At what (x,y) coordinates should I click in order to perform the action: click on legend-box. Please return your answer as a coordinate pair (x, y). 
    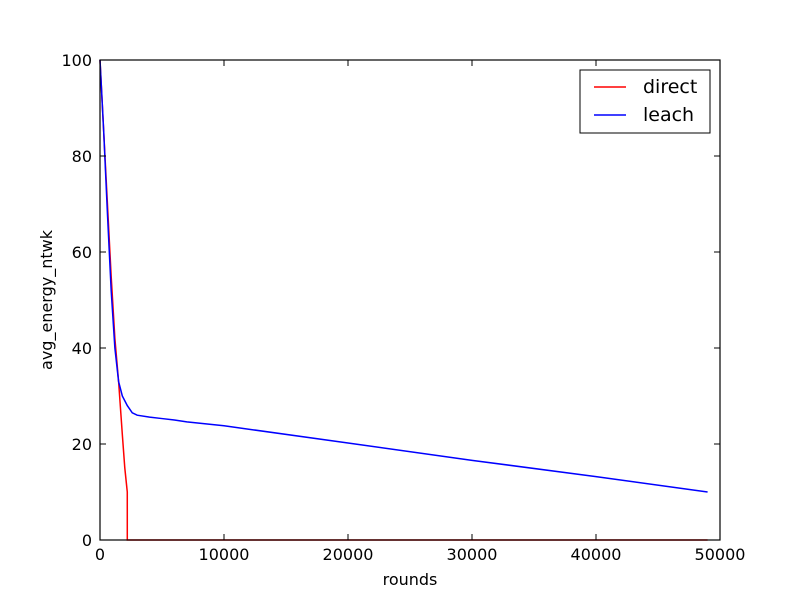
    Looking at the image, I should click on (645, 101).